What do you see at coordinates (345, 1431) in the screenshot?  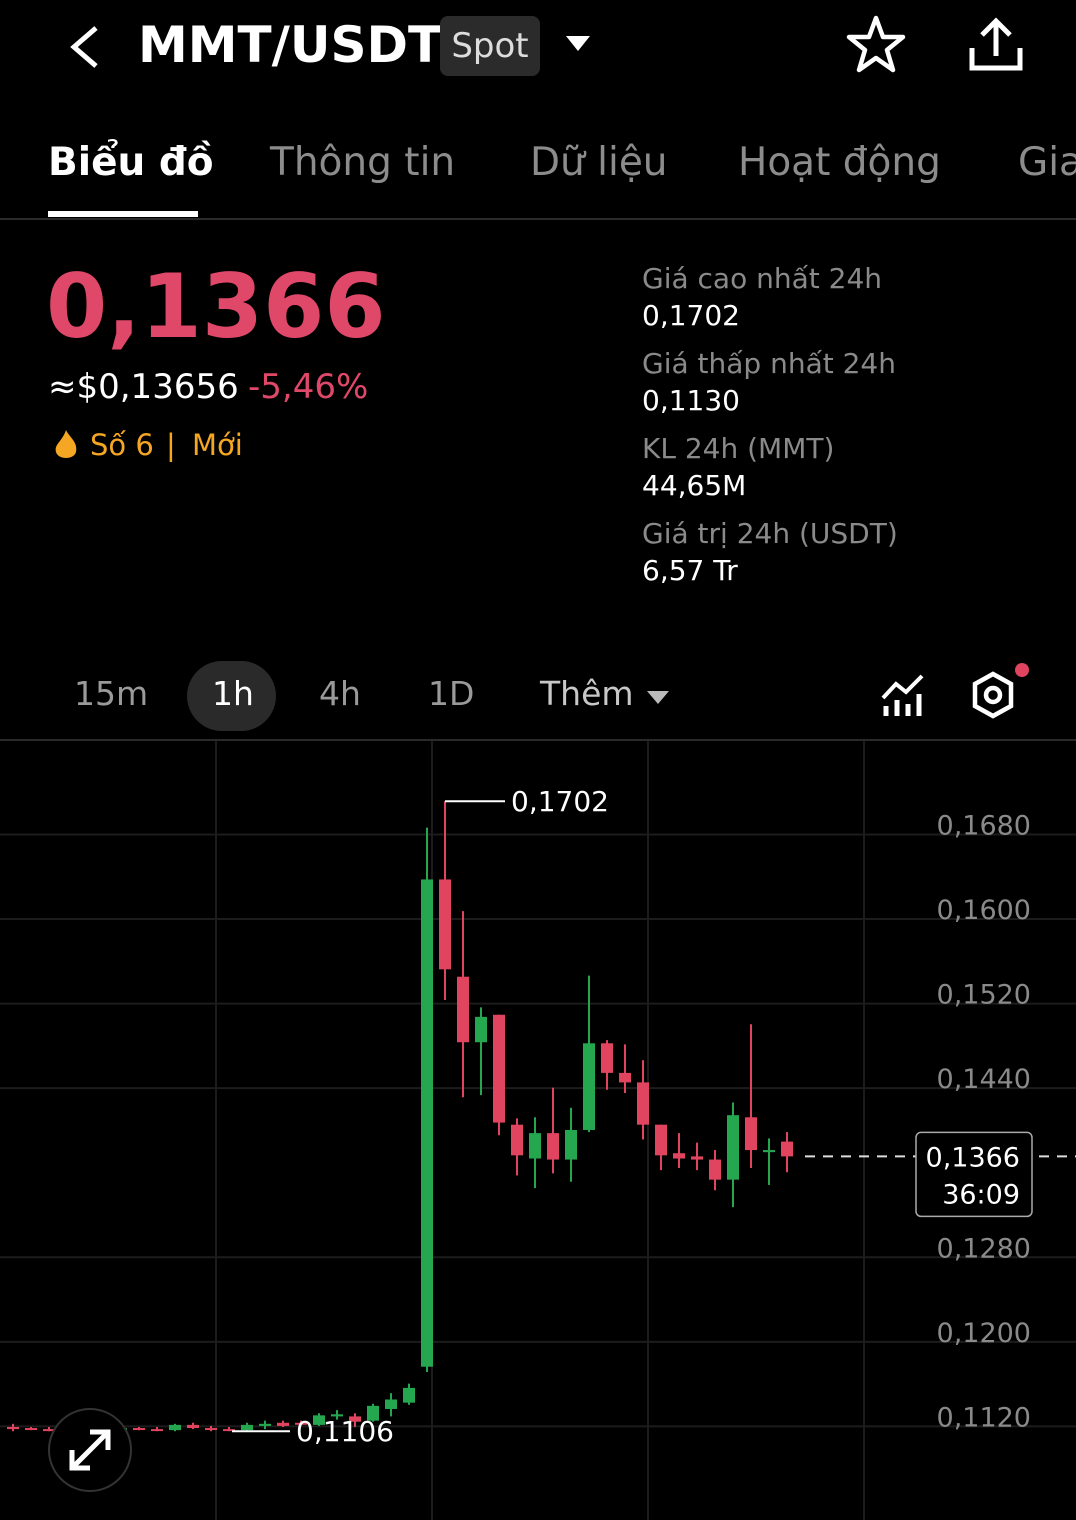 I see `low-label: 0,1106` at bounding box center [345, 1431].